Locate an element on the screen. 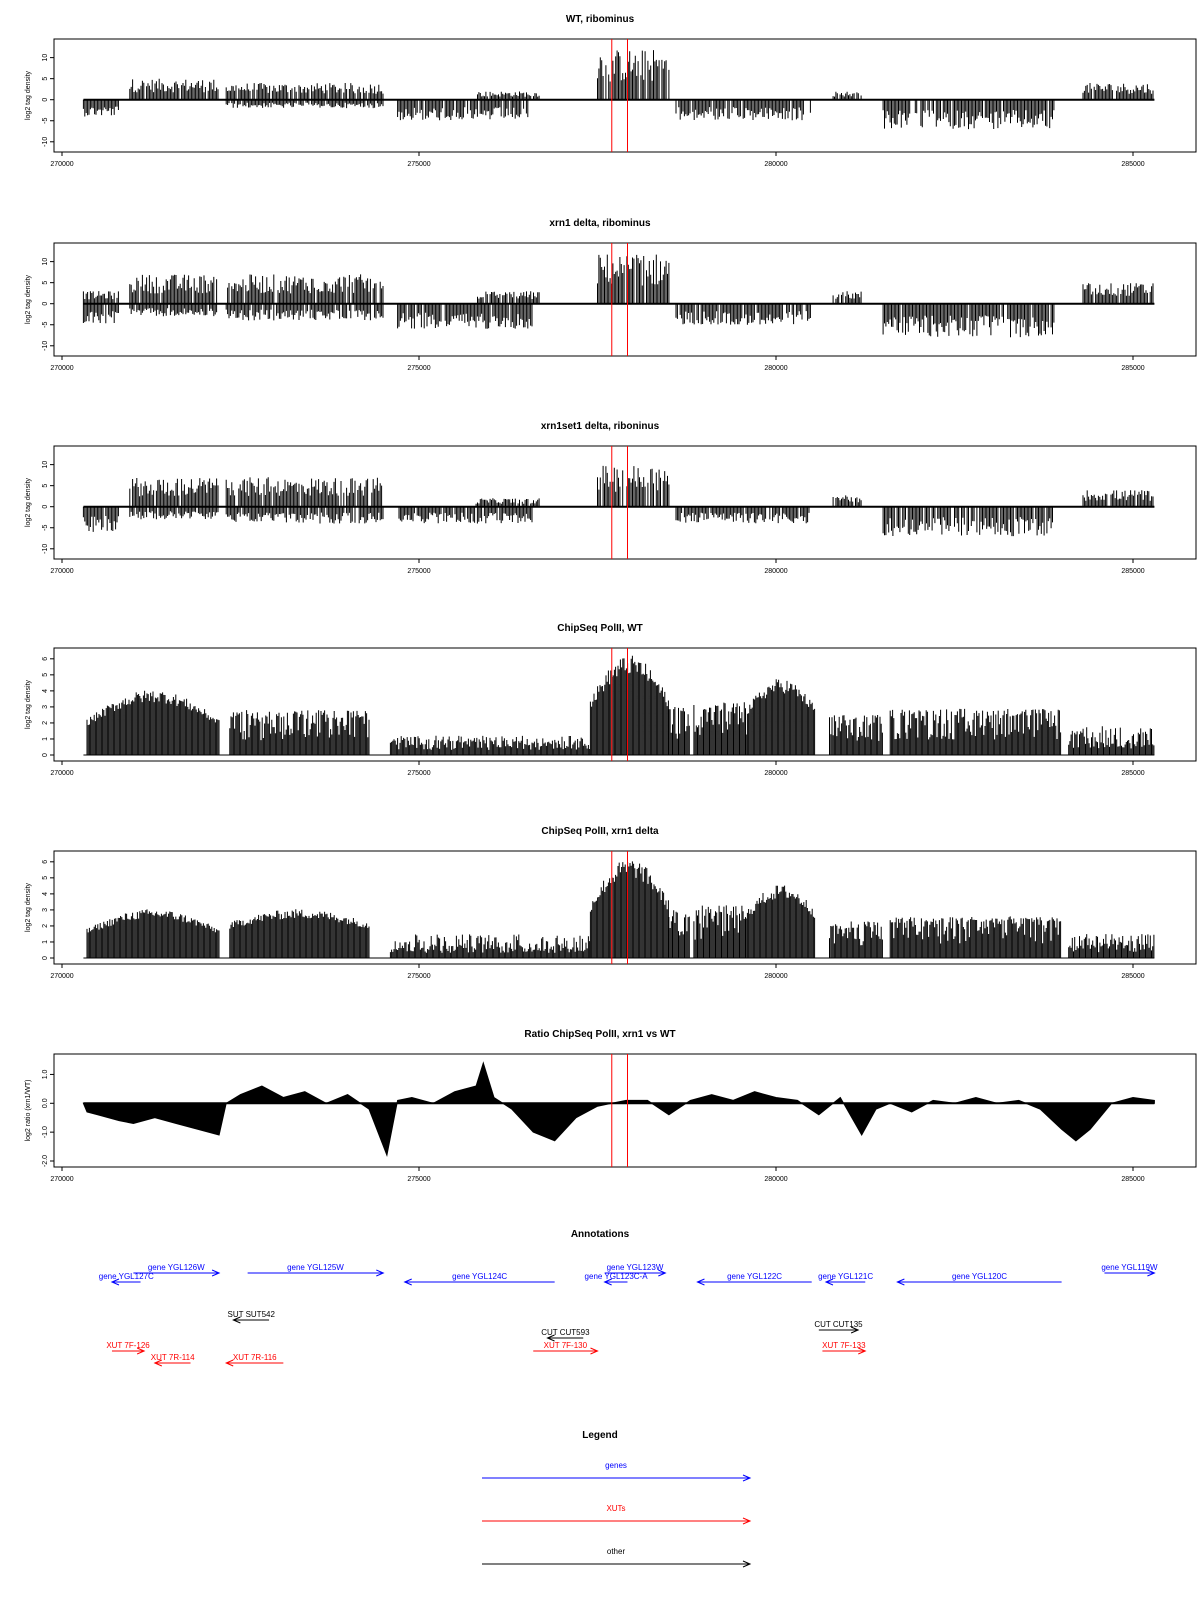 The height and width of the screenshot is (1600, 1200). annotation-label-10: SUT SUT542 is located at coordinates (251, 1314).